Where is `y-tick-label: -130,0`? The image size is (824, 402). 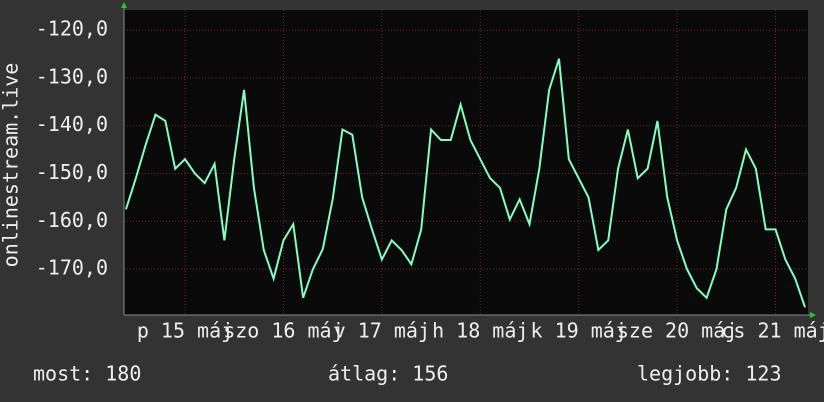
y-tick-label: -130,0 is located at coordinates (72, 76).